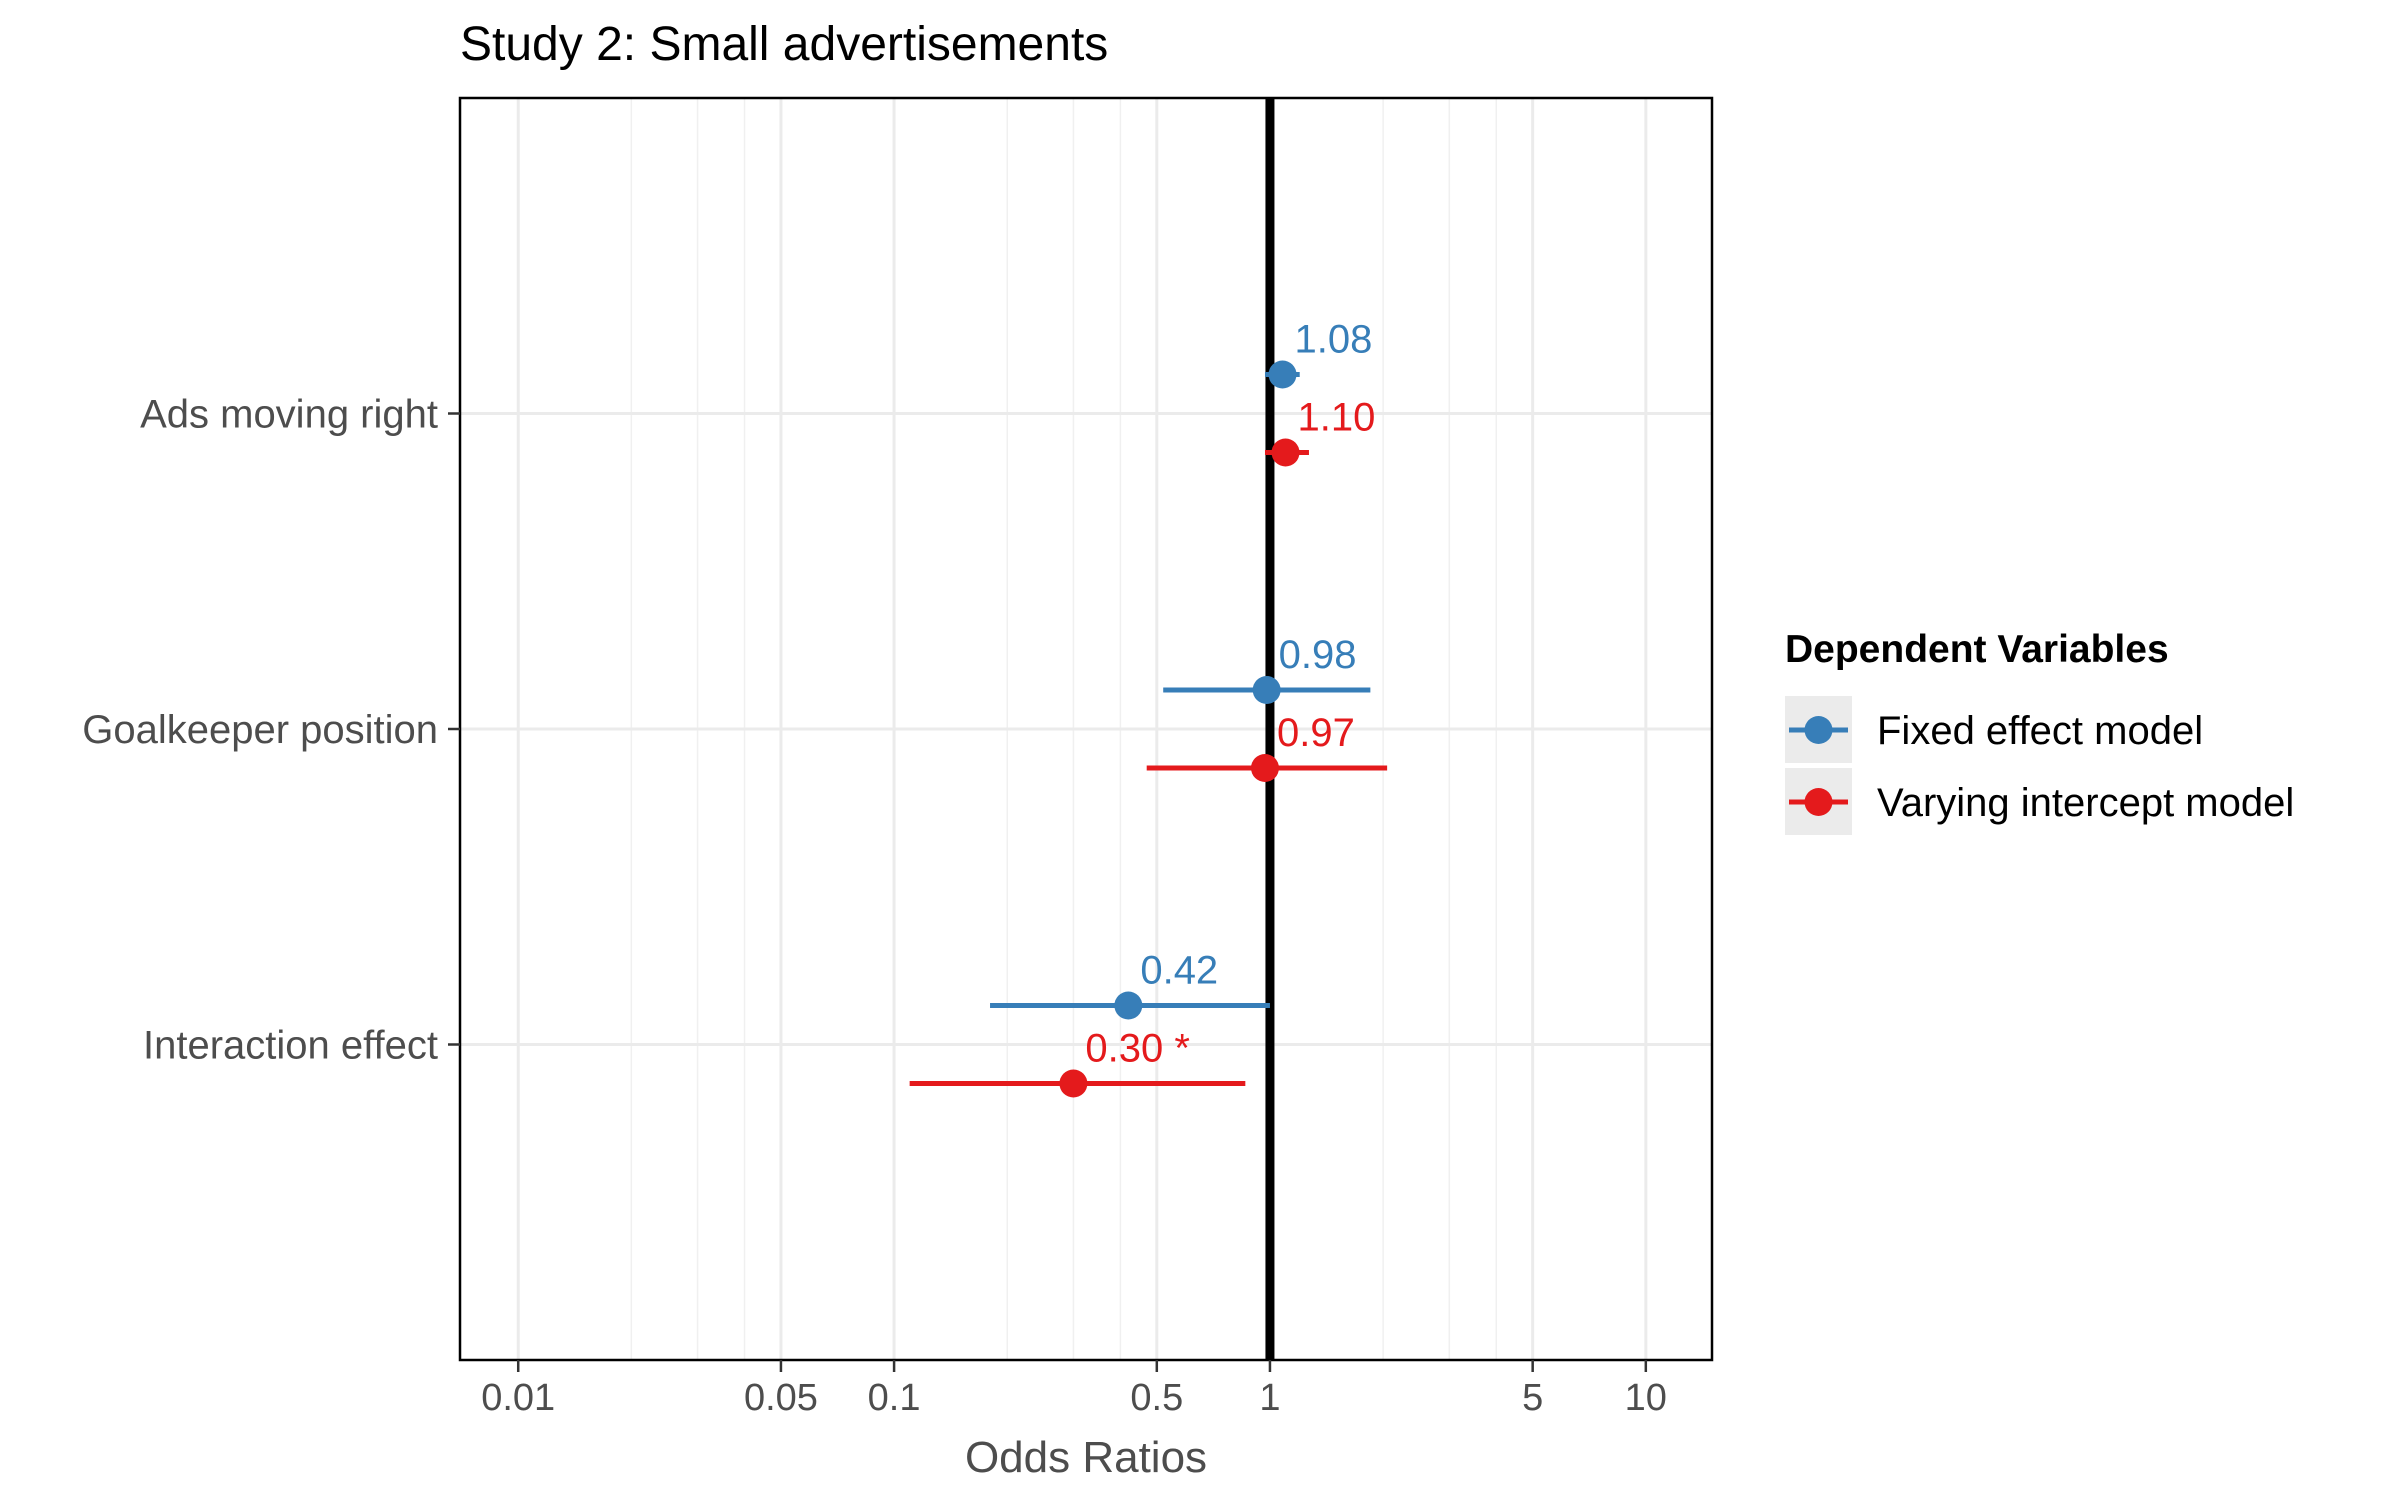 The width and height of the screenshot is (2400, 1500). I want to click on marks-layer: 1.08 0.98 0.42 1.10 0.97 0.30 *, so click(1148, 708).